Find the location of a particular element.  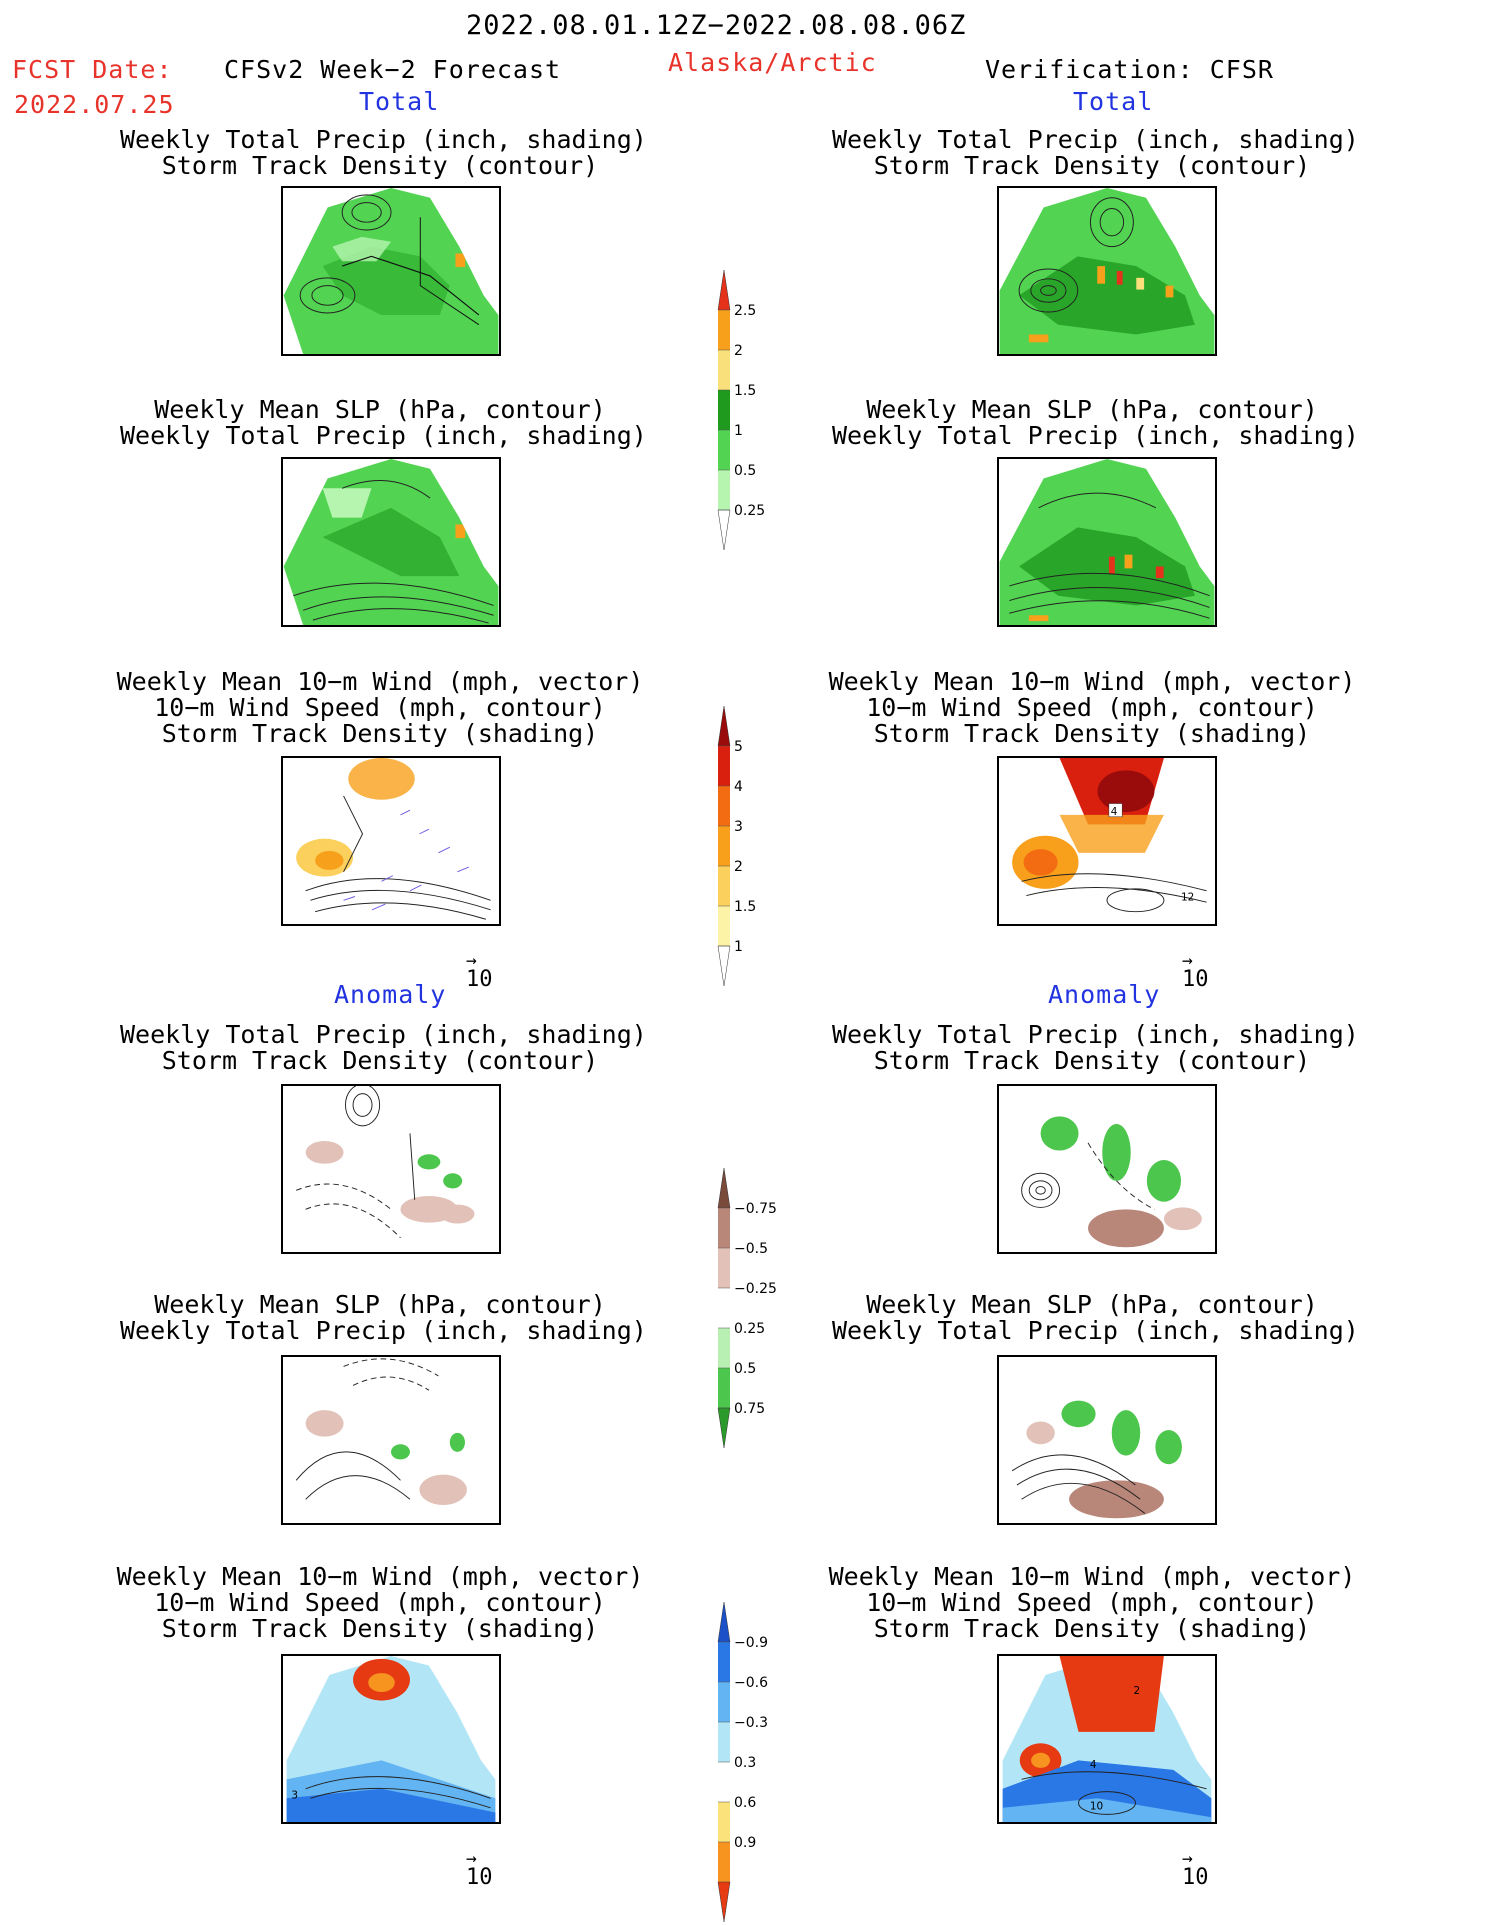

colorbar-label: 0.75 is located at coordinates (749, 1409).